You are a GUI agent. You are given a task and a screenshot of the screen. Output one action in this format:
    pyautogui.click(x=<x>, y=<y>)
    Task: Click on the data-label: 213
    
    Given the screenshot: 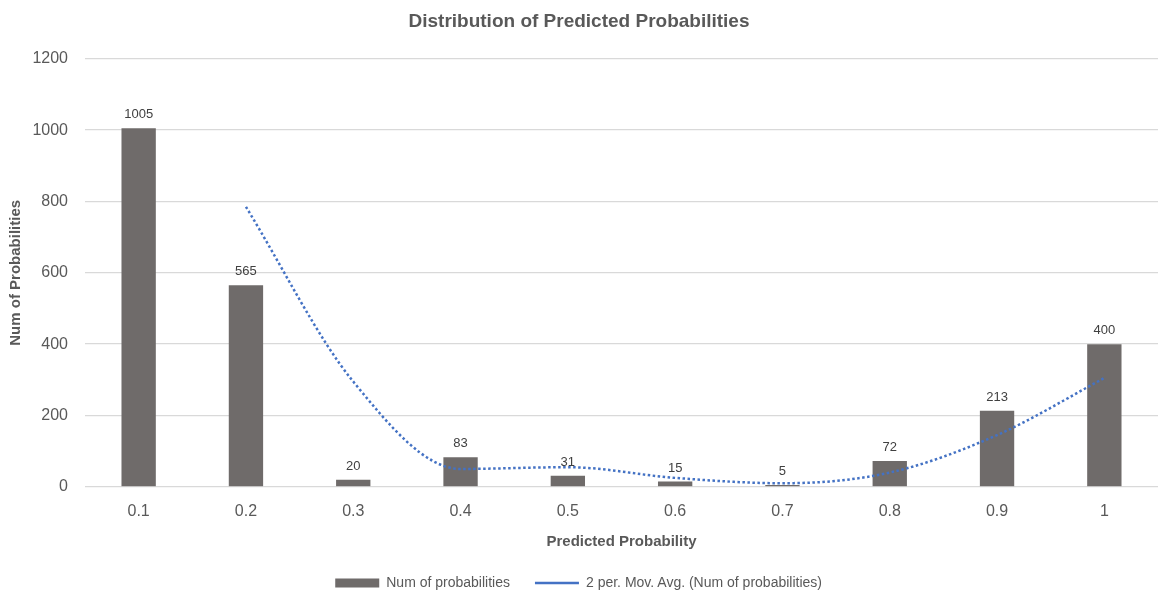 What is the action you would take?
    pyautogui.click(x=997, y=396)
    